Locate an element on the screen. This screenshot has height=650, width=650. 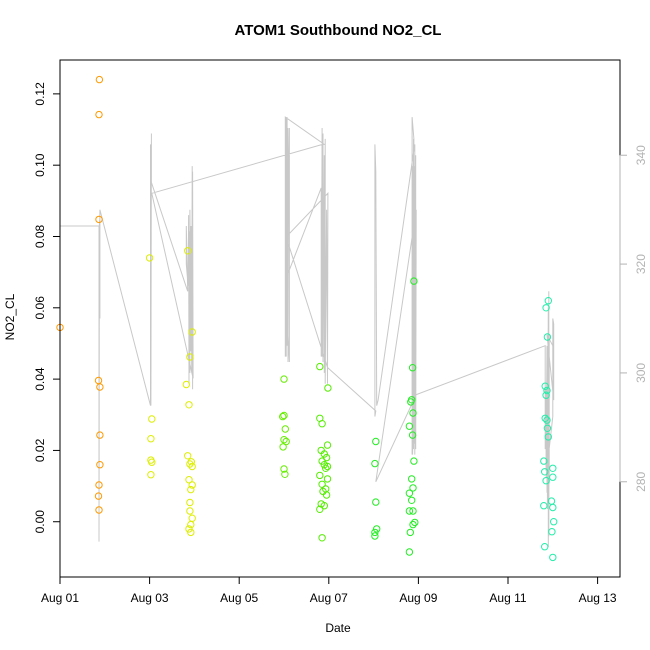
y-axis-left: 0.00 0.02 0.04 0.06 0.08 0.10 0.12 is located at coordinates (47, 308).